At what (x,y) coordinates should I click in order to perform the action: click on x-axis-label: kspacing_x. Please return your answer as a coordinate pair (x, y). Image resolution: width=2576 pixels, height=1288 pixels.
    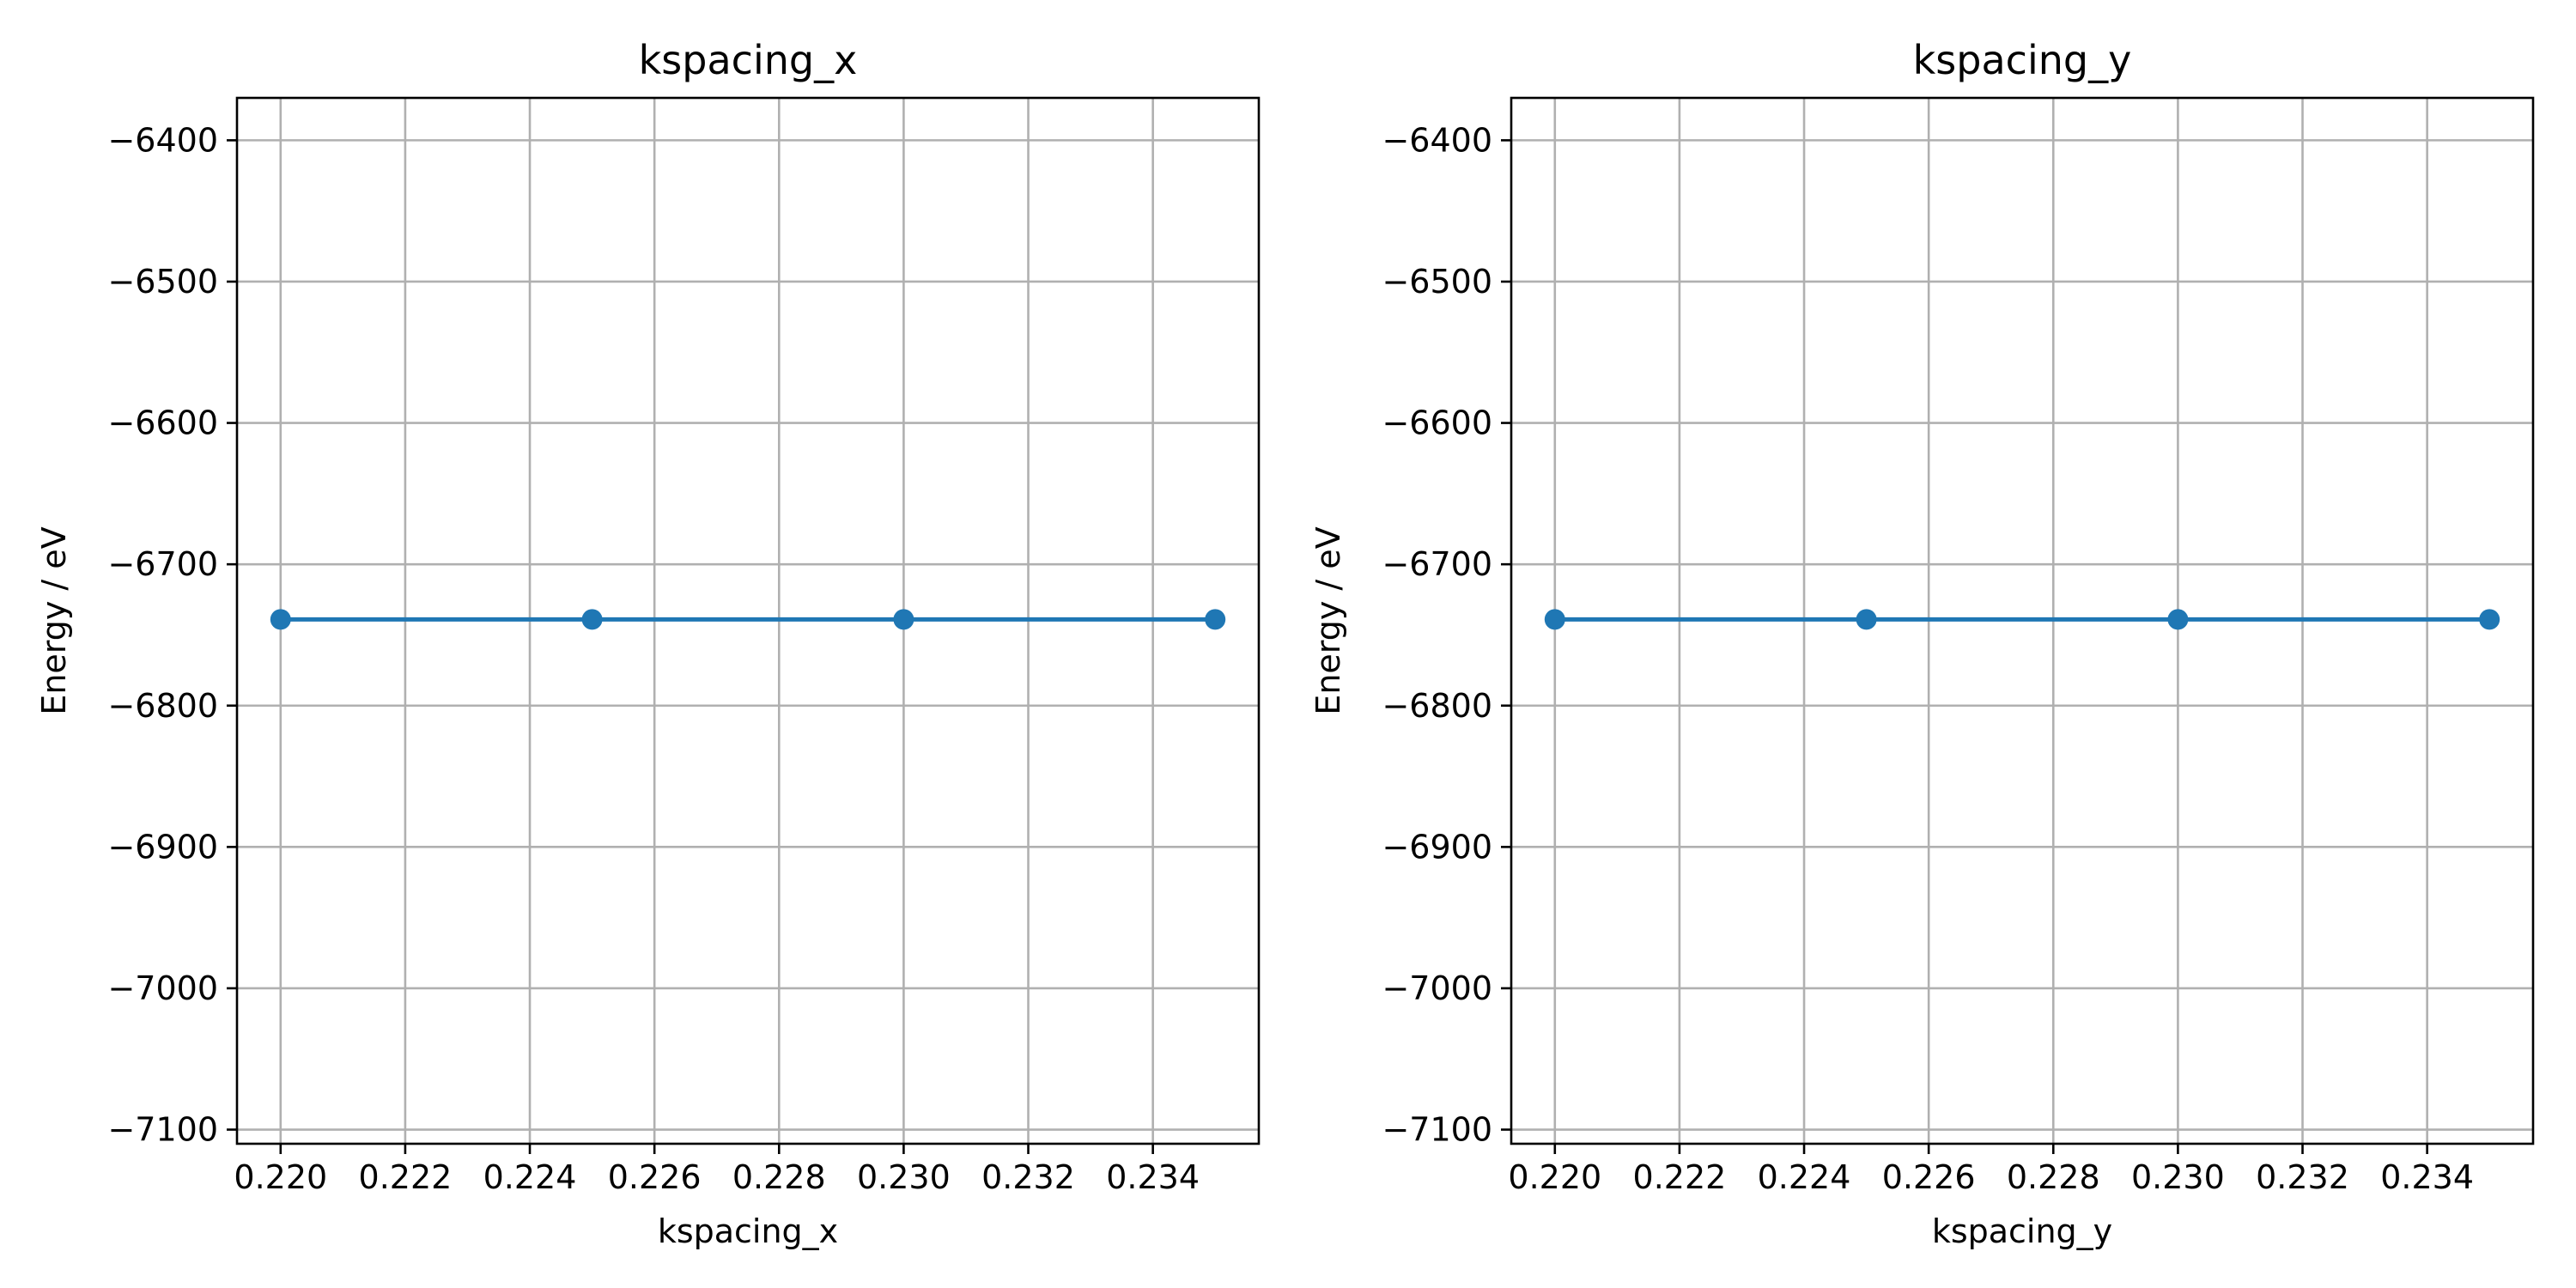
    Looking at the image, I should click on (748, 1231).